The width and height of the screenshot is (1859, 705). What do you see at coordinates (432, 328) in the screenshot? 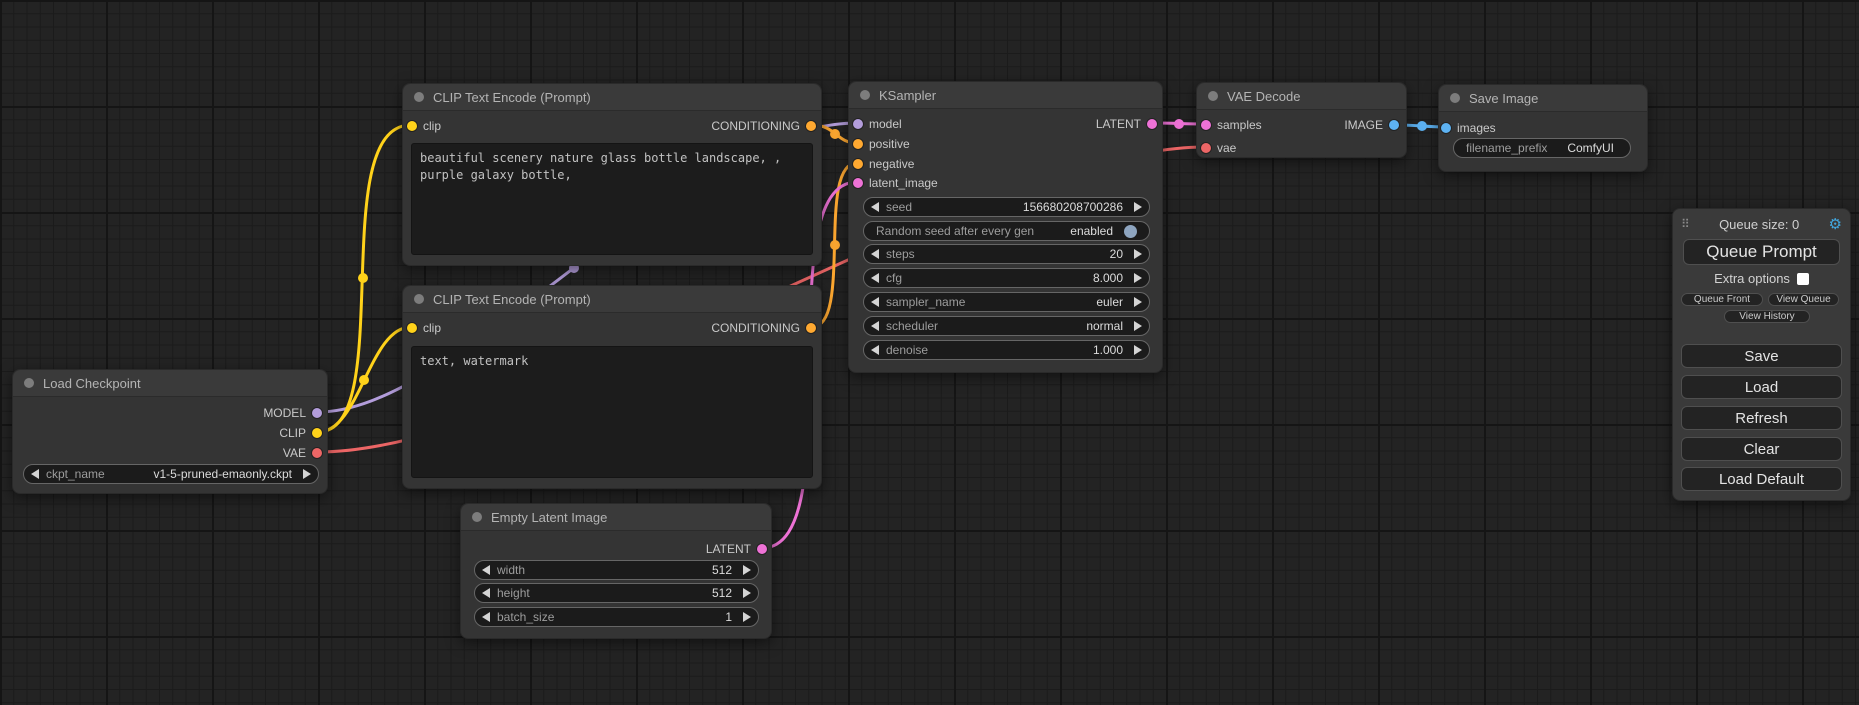
I see `port-label: clip` at bounding box center [432, 328].